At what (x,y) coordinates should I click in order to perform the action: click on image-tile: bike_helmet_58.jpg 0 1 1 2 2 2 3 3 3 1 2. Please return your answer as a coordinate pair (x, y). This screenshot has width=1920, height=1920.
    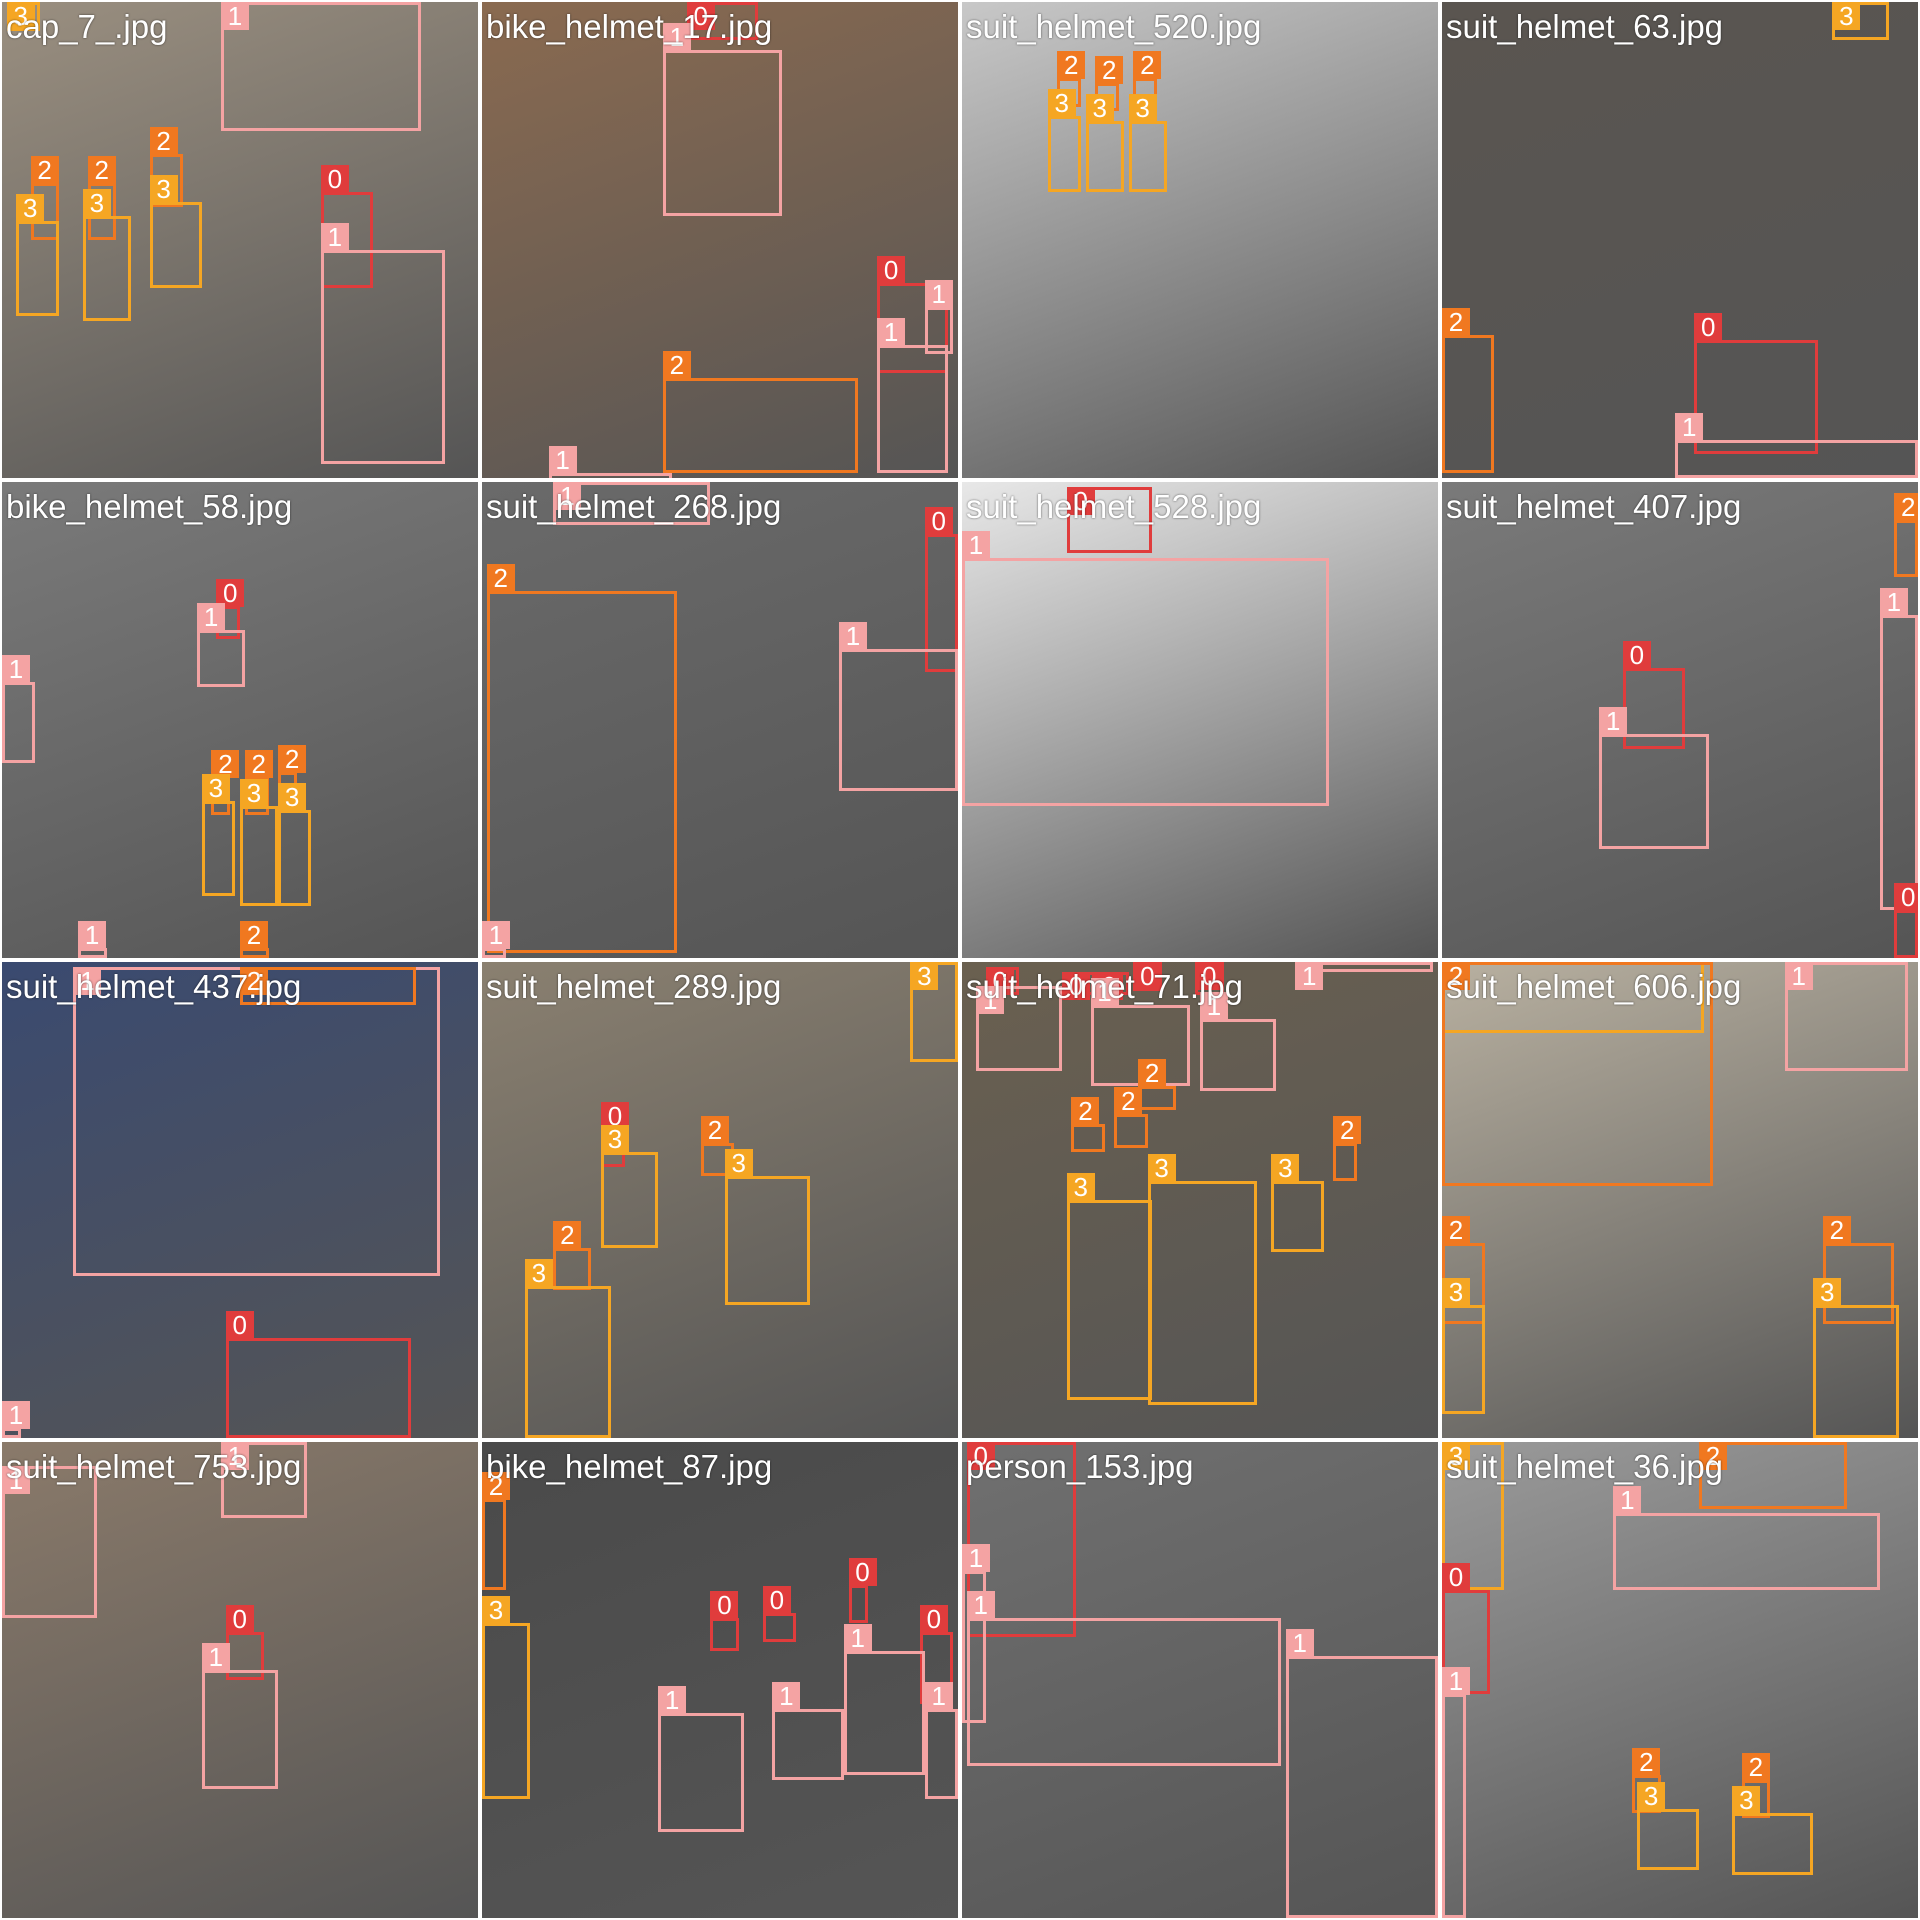
    Looking at the image, I should click on (240, 720).